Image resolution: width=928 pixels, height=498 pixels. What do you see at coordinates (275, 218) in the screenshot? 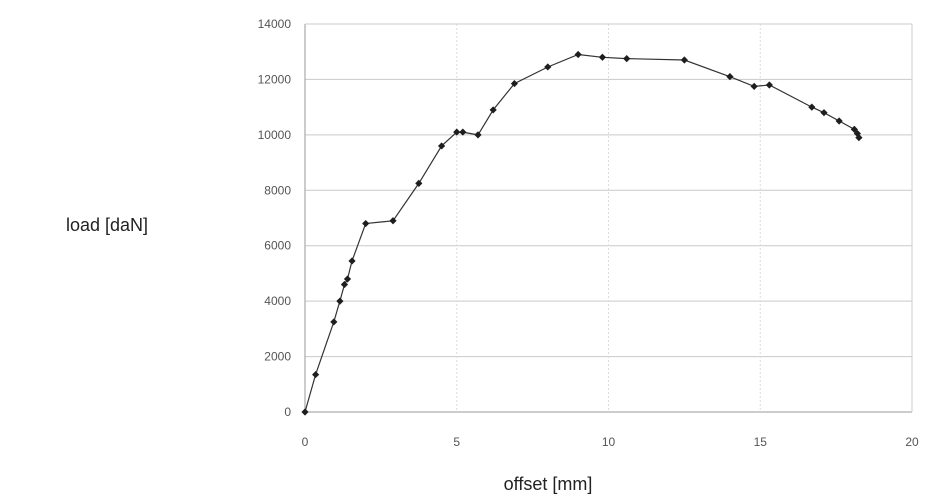
I see `y-tick-labels: 0 2000 4000 6000 8000 10000 12000 14000` at bounding box center [275, 218].